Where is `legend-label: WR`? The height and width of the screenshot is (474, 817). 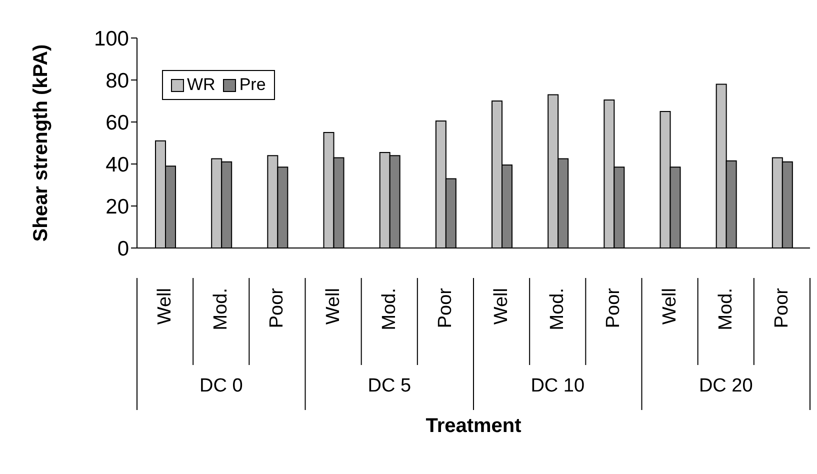
legend-label: WR is located at coordinates (201, 85).